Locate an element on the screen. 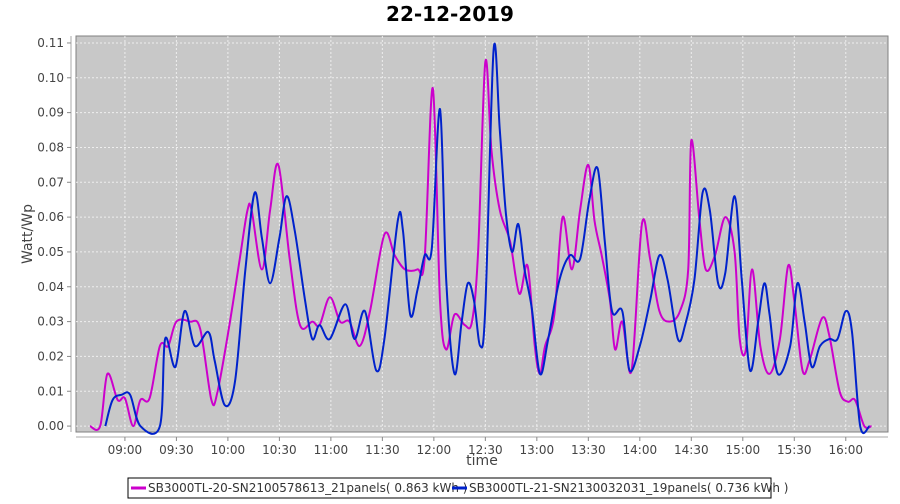 This screenshot has height=504, width=900. y-tick-label: 0.02 is located at coordinates (50, 356).